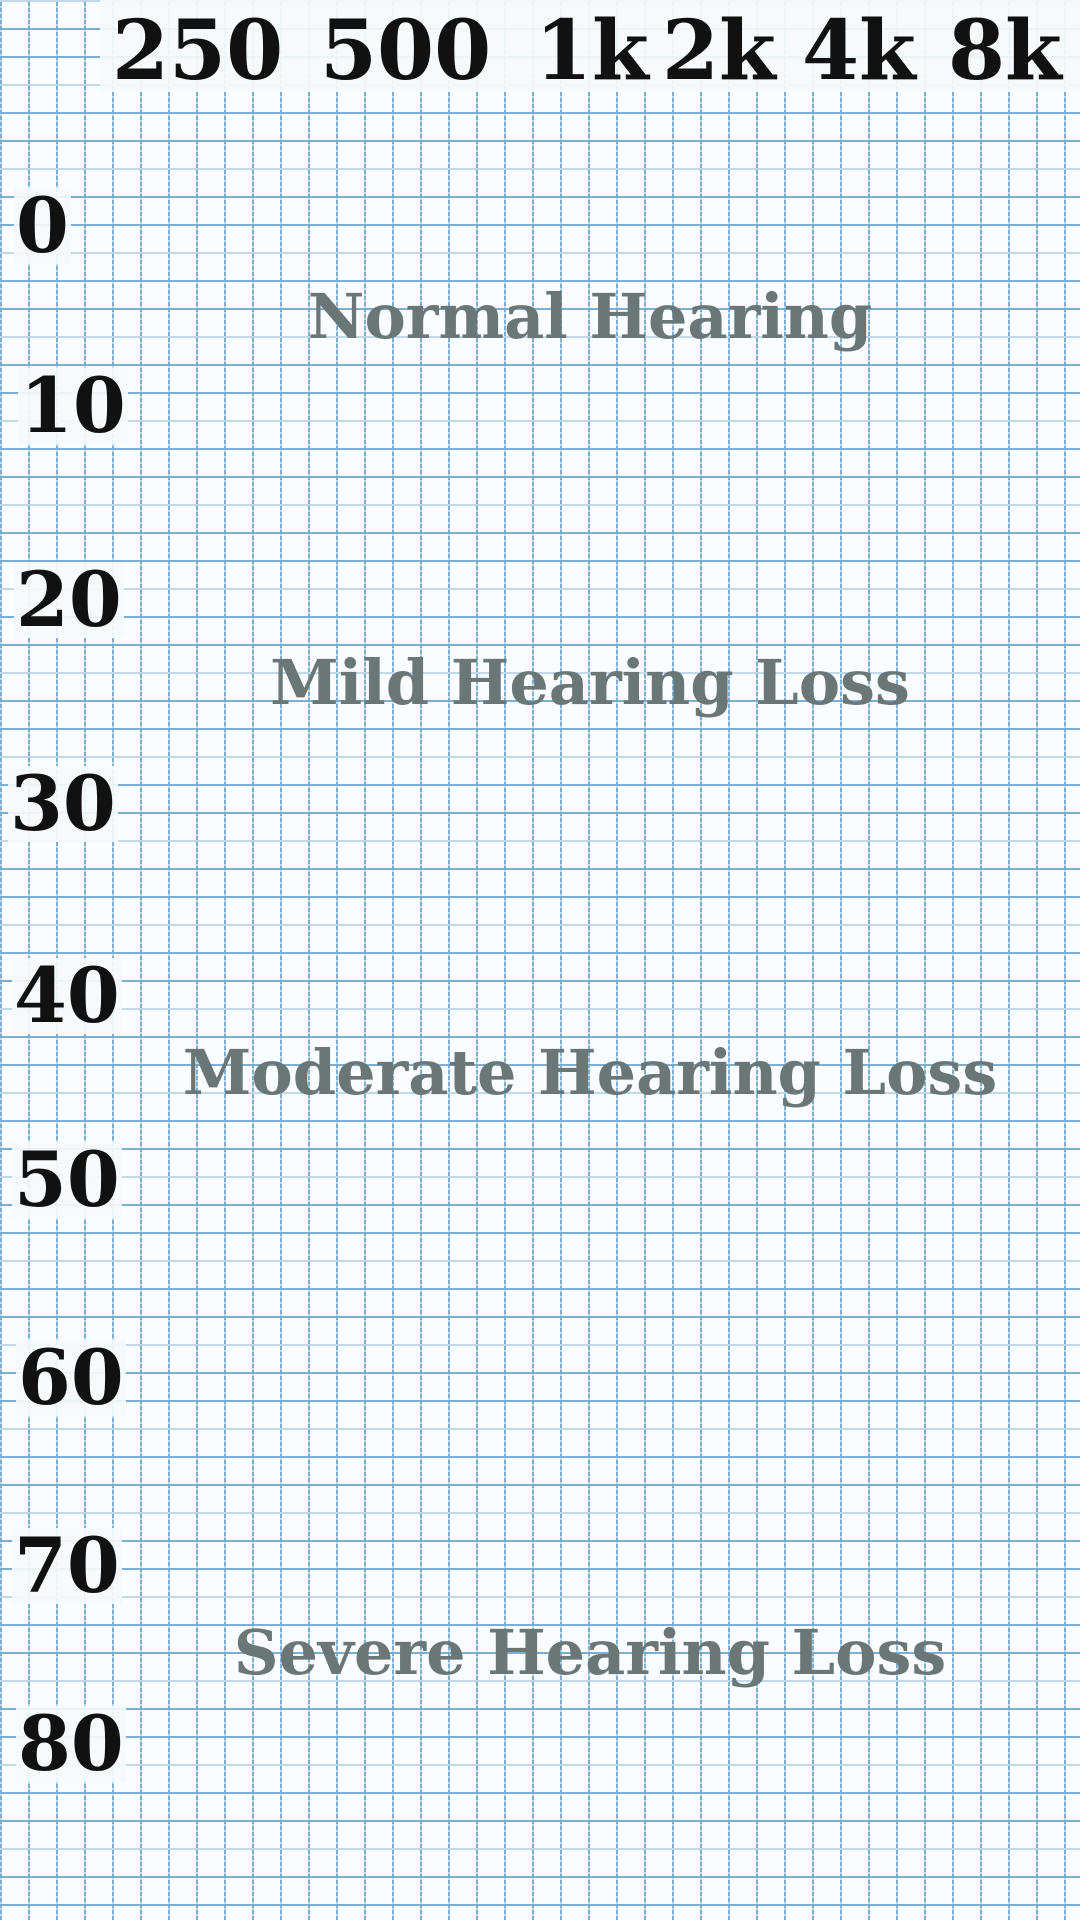 The height and width of the screenshot is (1920, 1080). I want to click on y-tick-0: 0, so click(42, 225).